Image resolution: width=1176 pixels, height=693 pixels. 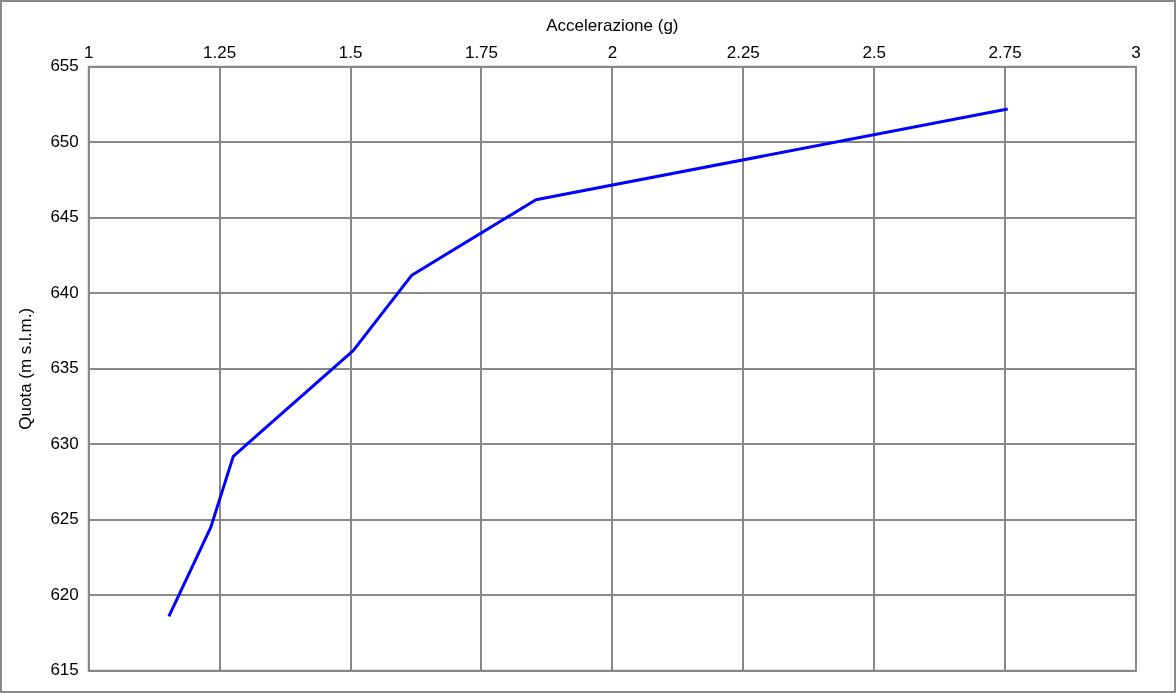 I want to click on y-axis-title: Quota (m s.l.m.), so click(x=25, y=368).